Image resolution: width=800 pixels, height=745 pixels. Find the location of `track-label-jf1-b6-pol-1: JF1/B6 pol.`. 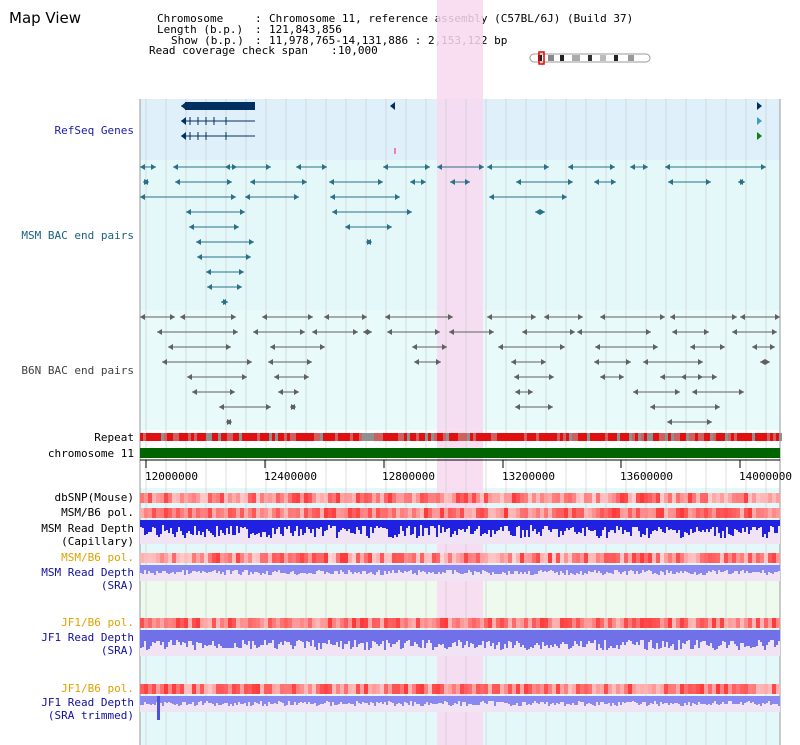

track-label-jf1-b6-pol-1: JF1/B6 pol. is located at coordinates (97, 622).